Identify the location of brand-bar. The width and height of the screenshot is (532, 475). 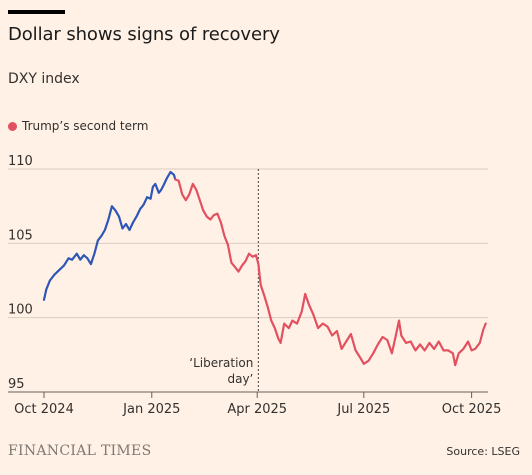
(36, 12).